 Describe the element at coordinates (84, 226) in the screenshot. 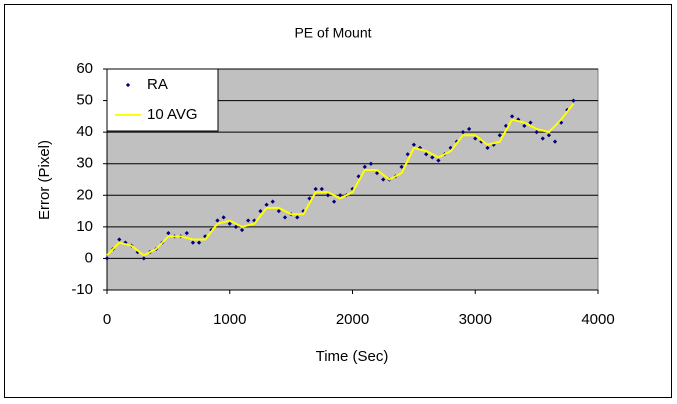

I see `y-tick-label: 10` at that location.